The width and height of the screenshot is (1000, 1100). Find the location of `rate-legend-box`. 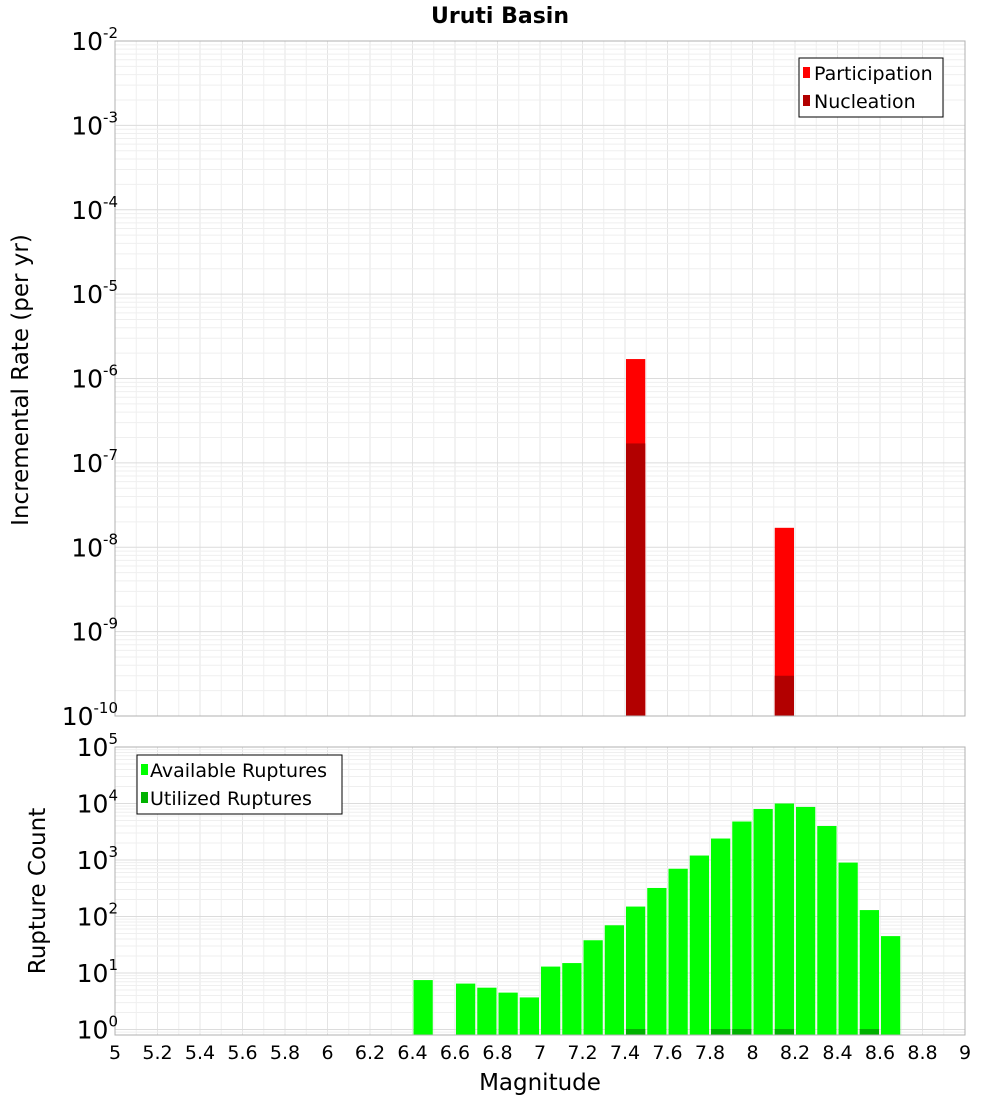

rate-legend-box is located at coordinates (871, 87).